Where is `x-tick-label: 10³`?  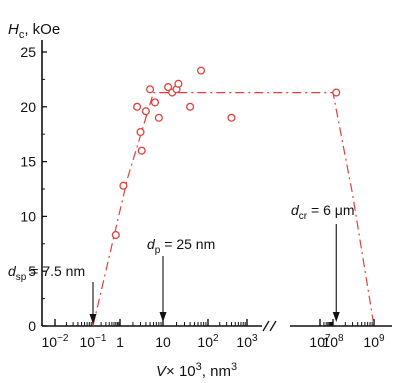
x-tick-label: 10³ is located at coordinates (247, 341).